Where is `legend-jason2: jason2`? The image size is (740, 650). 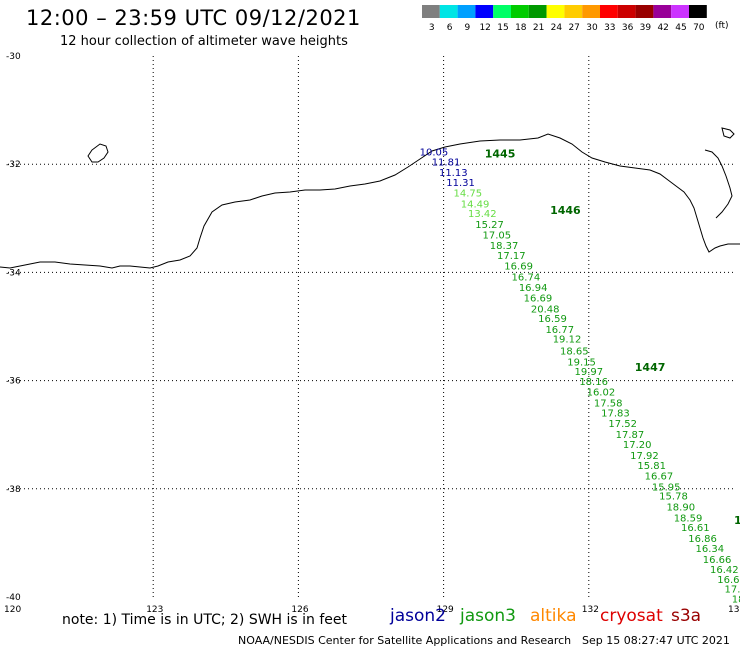 legend-jason2: jason2 is located at coordinates (418, 616).